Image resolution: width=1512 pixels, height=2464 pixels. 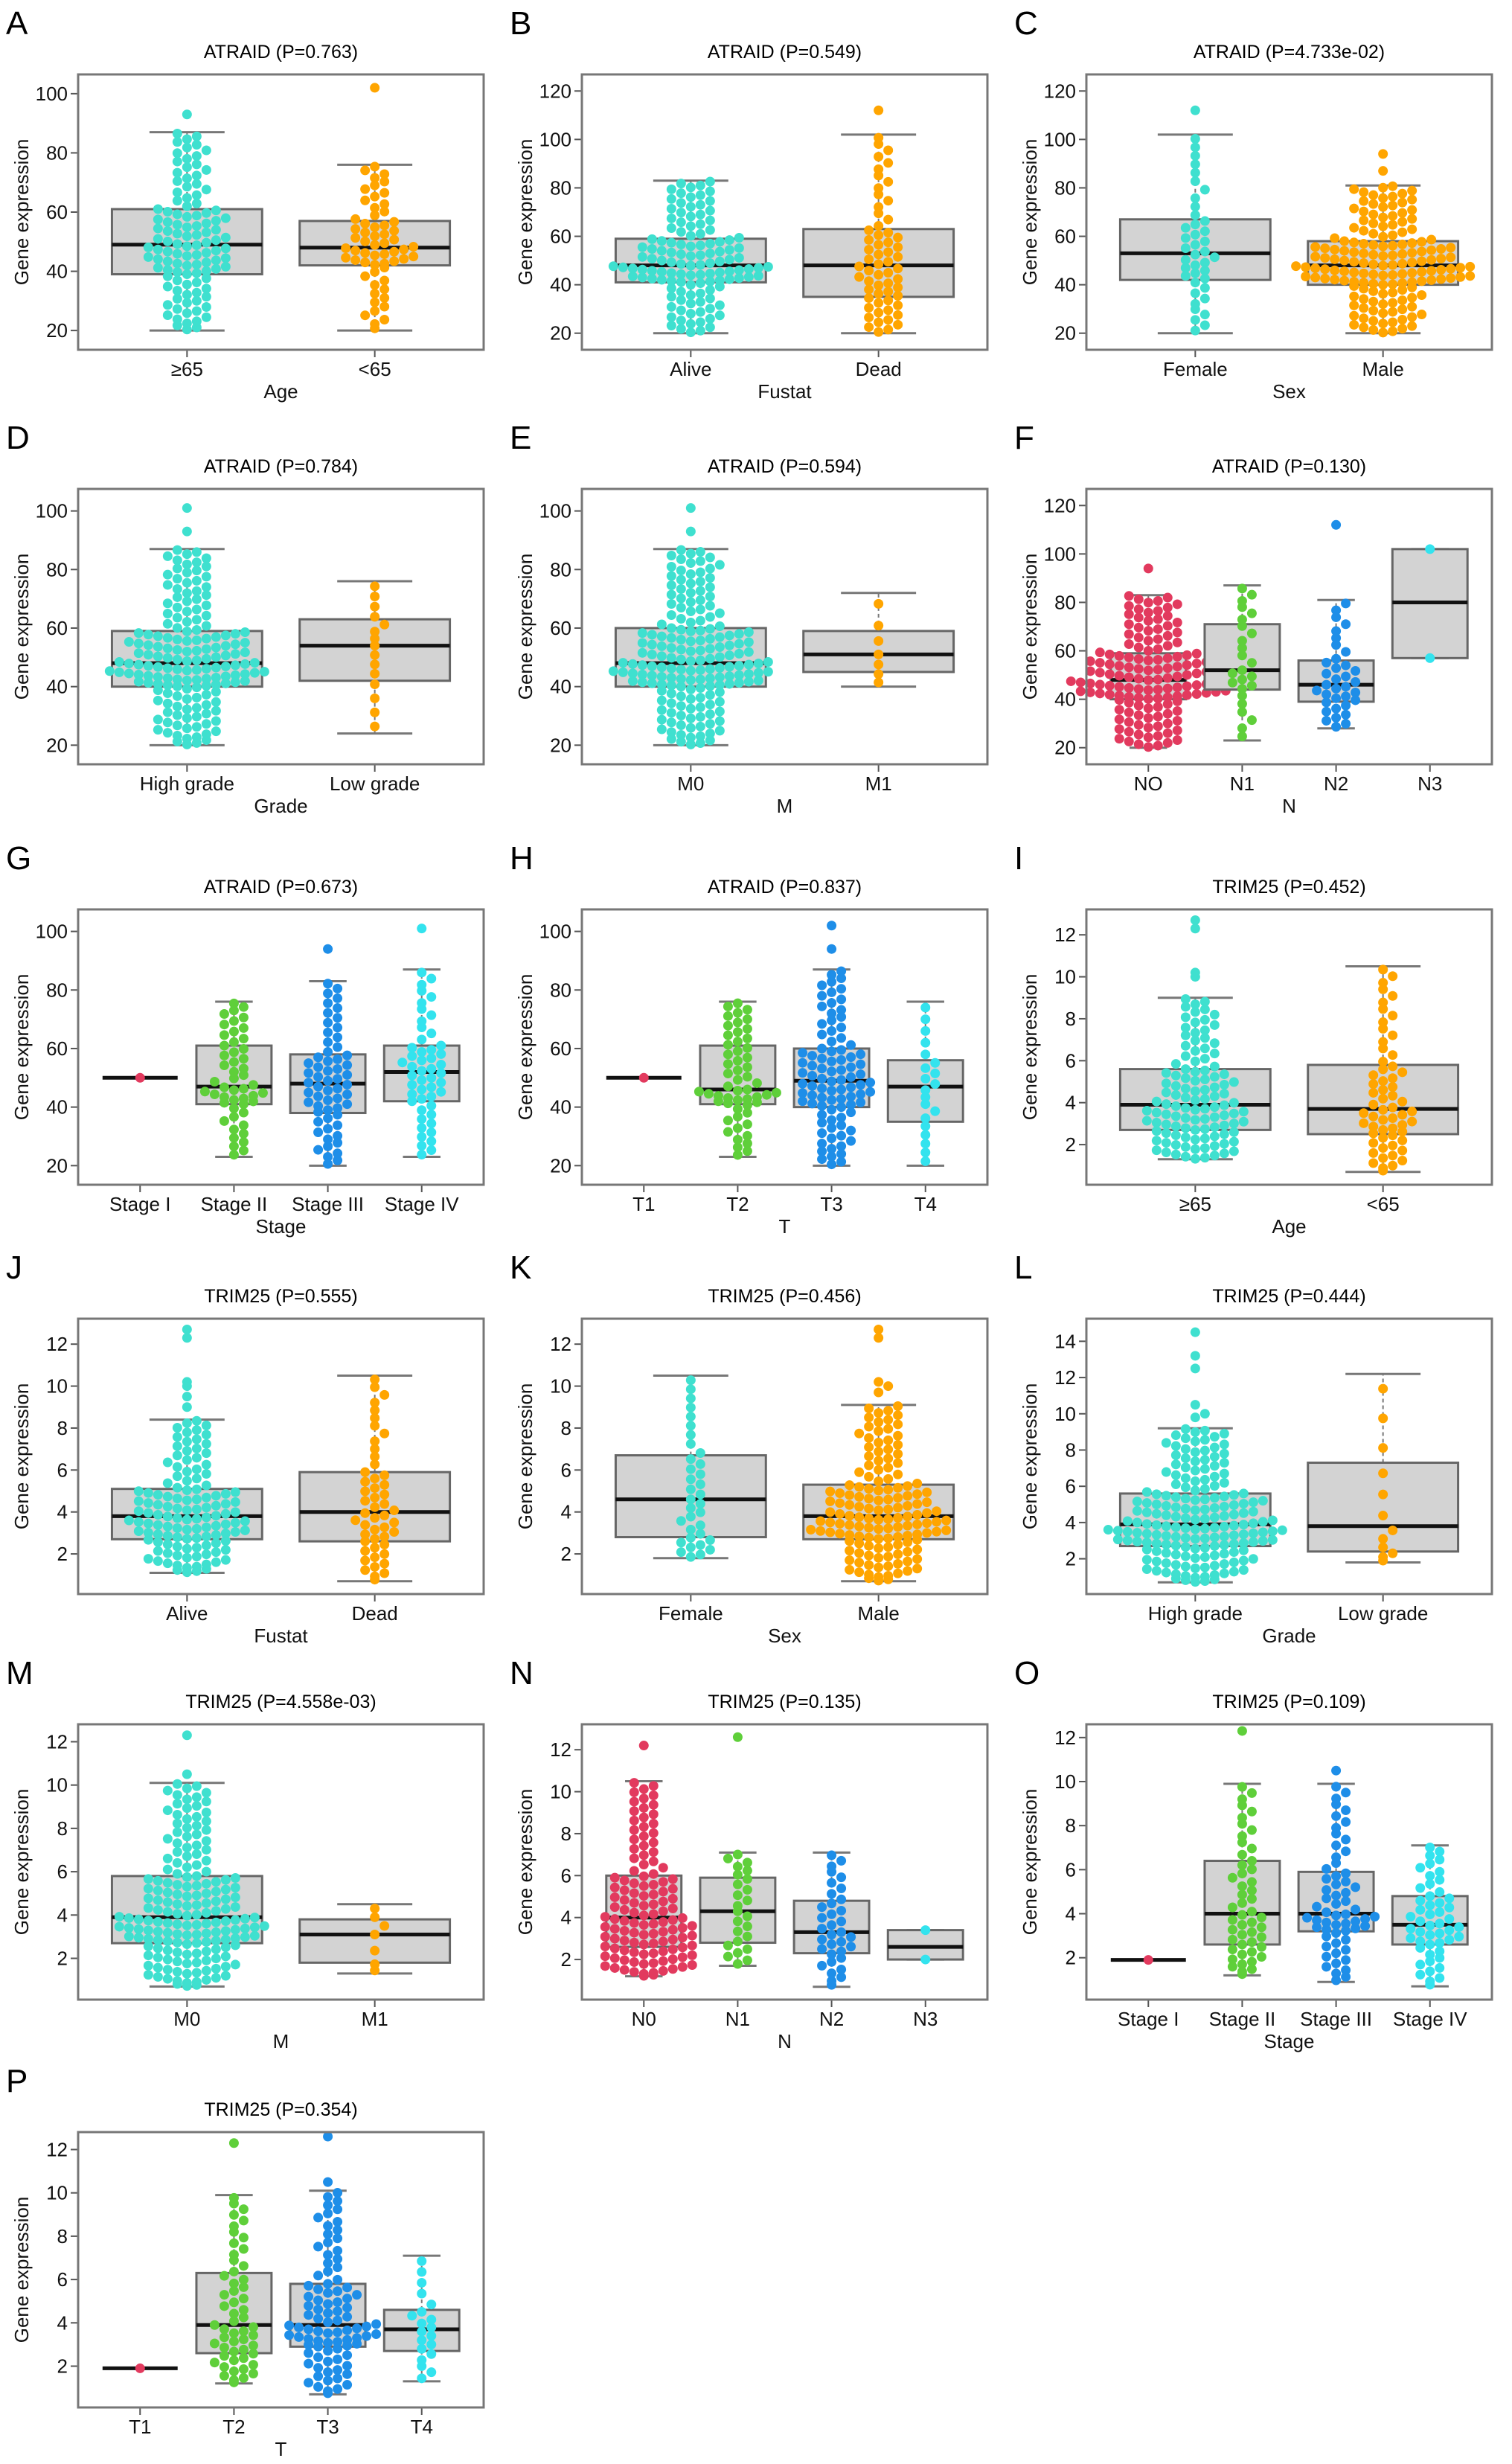 What do you see at coordinates (57, 1386) in the screenshot?
I see `y-tick-label: 10` at bounding box center [57, 1386].